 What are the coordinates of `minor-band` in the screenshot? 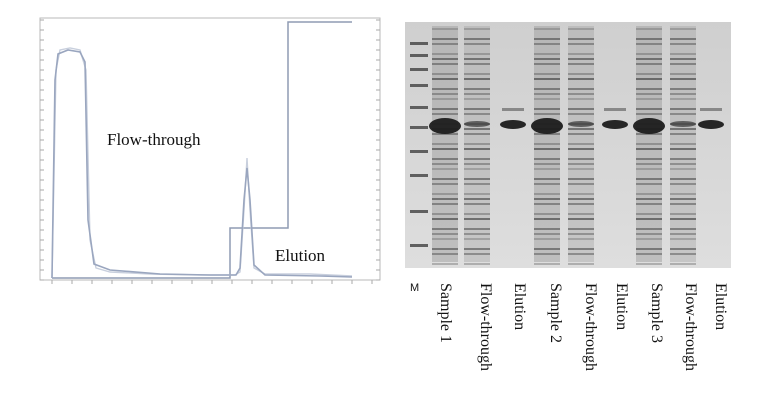 It's located at (615, 109).